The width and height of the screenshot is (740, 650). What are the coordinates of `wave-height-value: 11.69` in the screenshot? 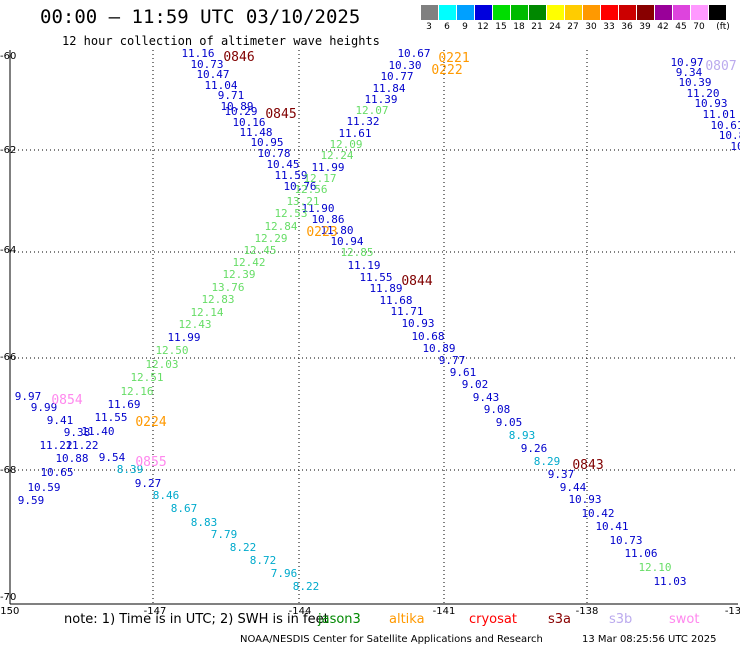 It's located at (123, 404).